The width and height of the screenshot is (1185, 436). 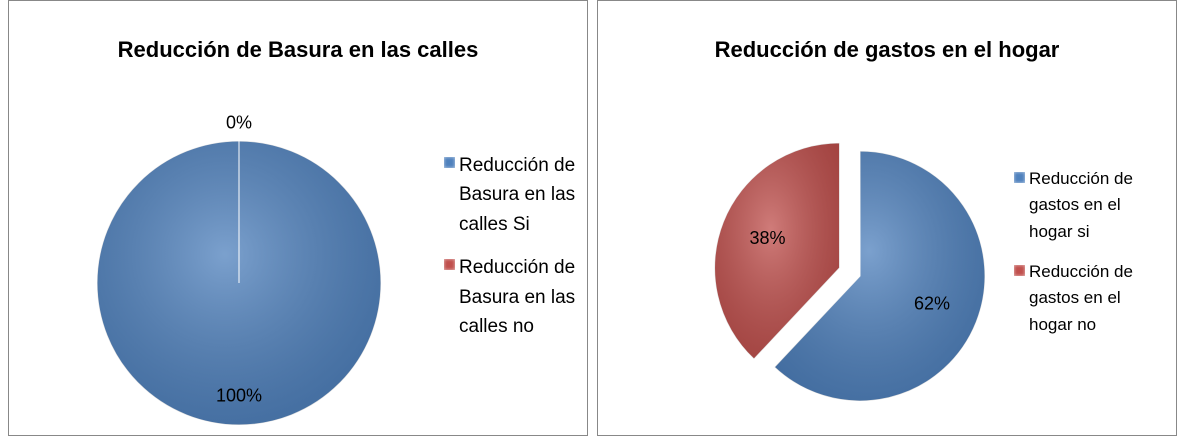 I want to click on legend-item: Reducción de Basura en las calles no, so click(x=514, y=297).